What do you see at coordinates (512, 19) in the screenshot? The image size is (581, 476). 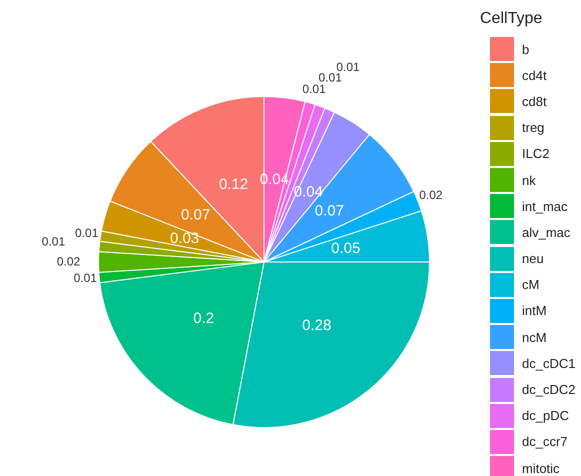 I see `legend-title: CellType` at bounding box center [512, 19].